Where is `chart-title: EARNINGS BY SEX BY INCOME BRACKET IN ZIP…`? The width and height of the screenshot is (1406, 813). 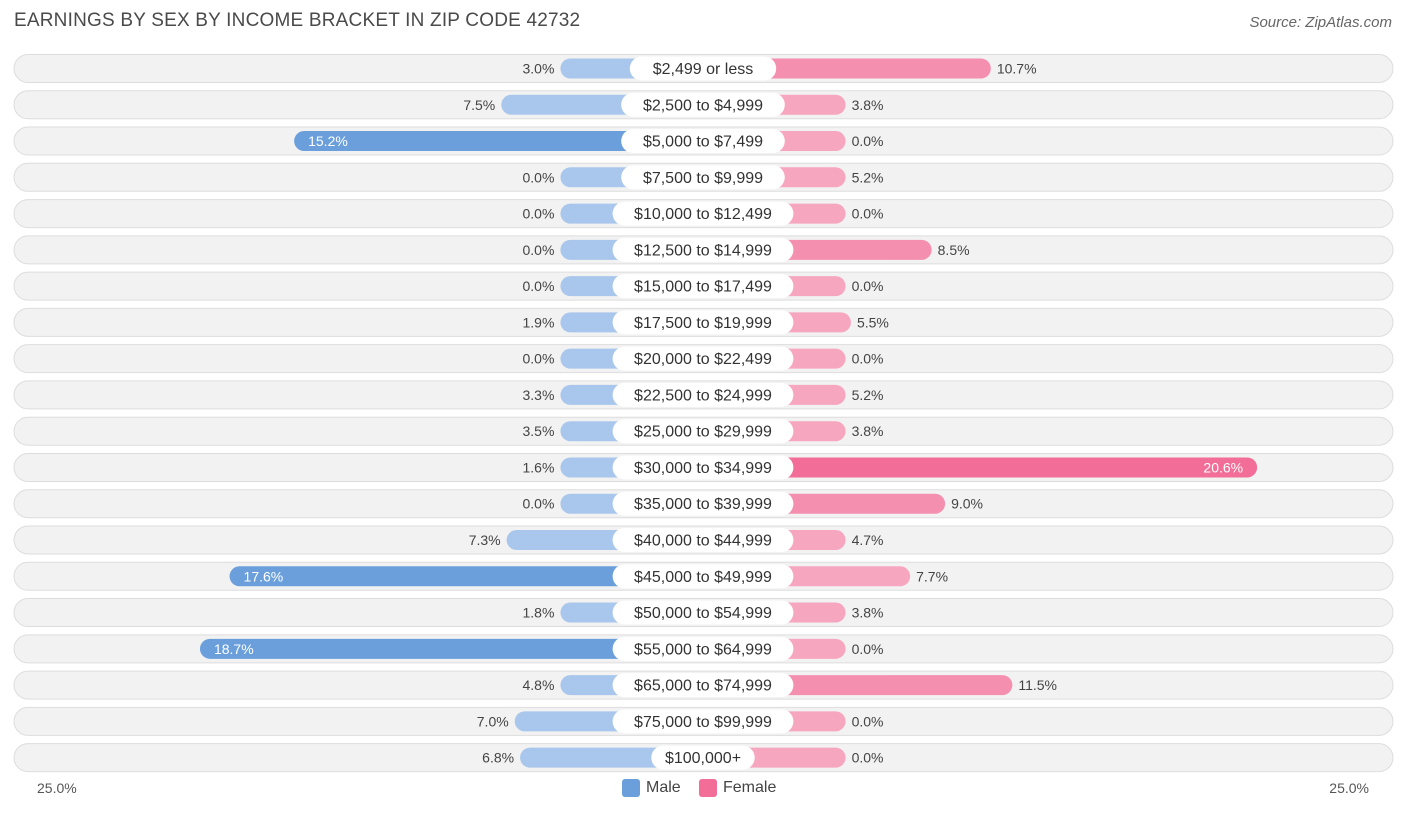 chart-title: EARNINGS BY SEX BY INCOME BRACKET IN ZIP… is located at coordinates (297, 20).